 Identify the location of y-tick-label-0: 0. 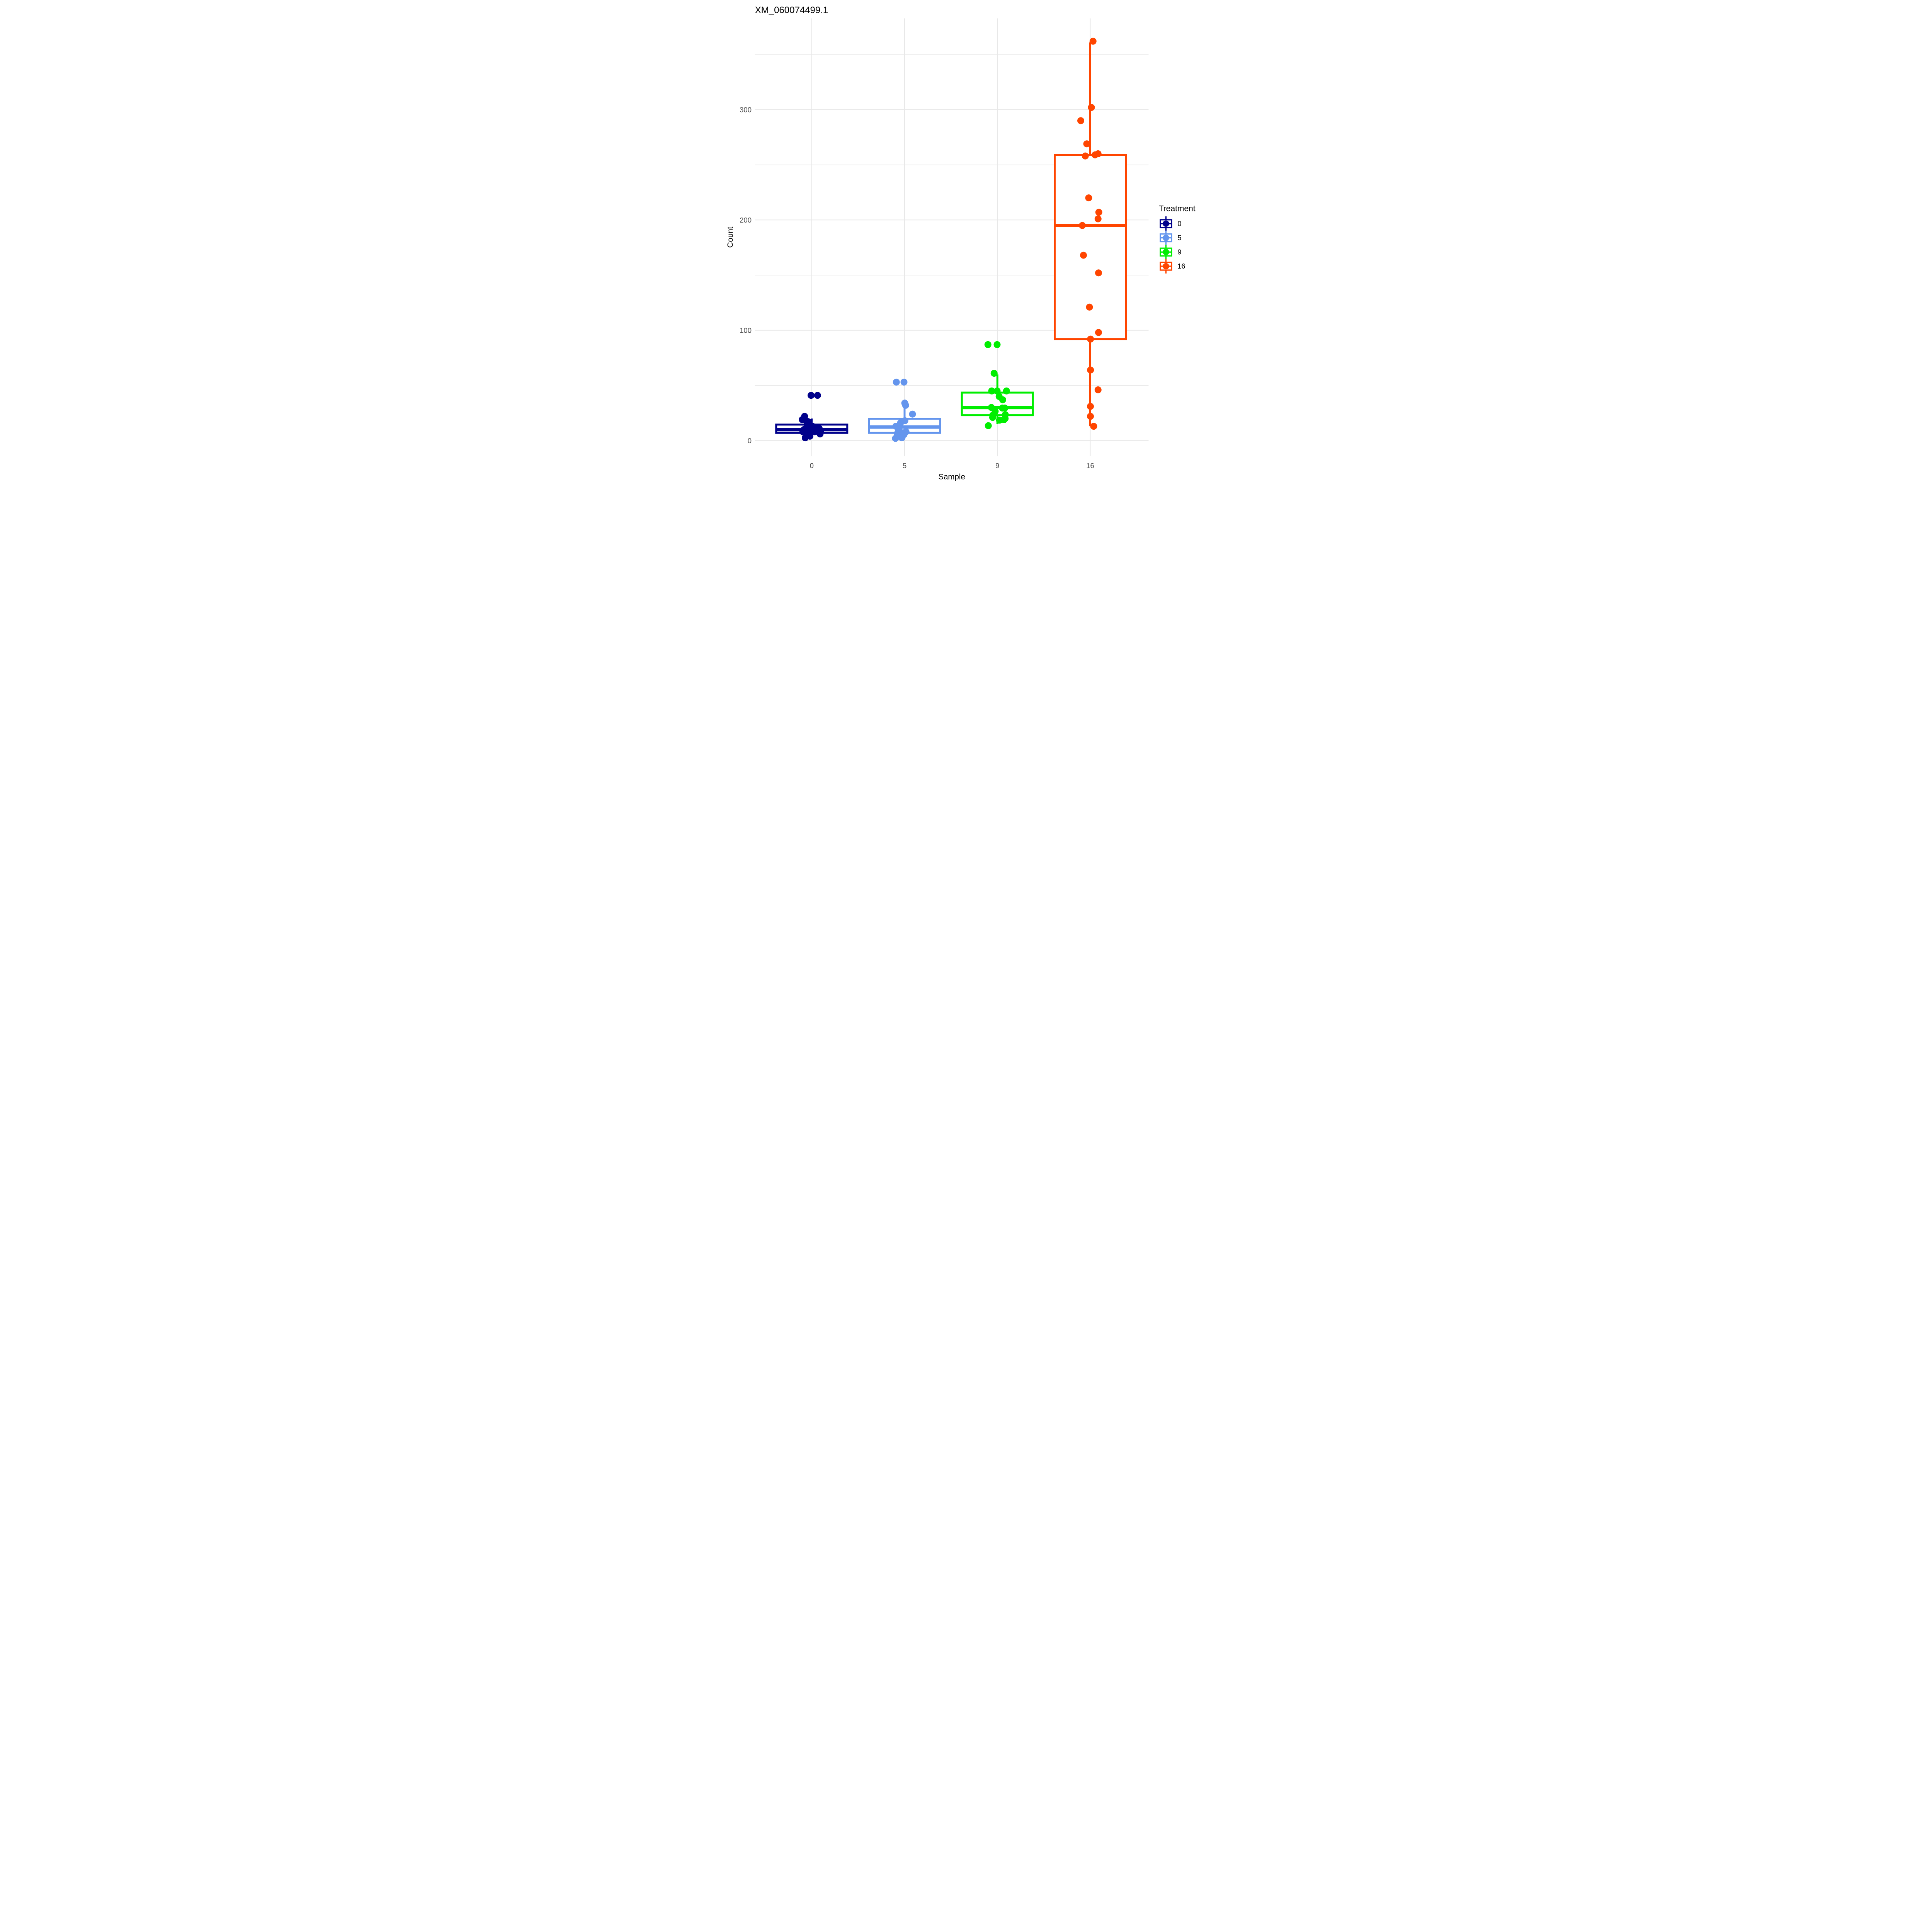
(750, 441).